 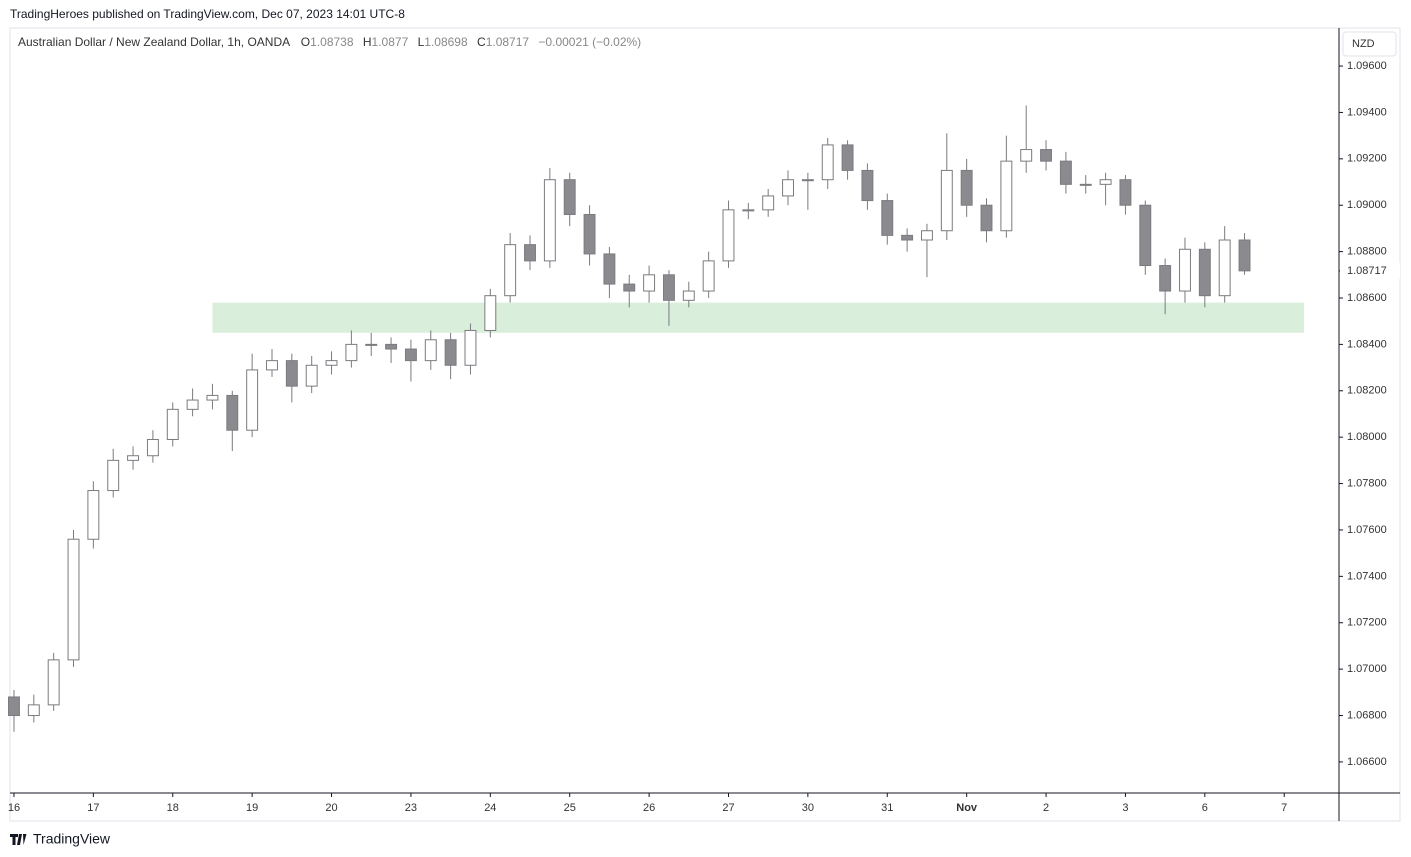 I want to click on x-tick-label: Nov, so click(x=967, y=808).